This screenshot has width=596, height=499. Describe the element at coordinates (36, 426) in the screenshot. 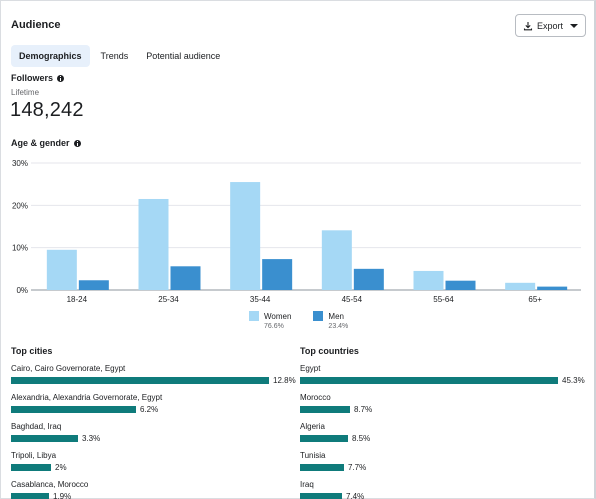

I see `list-item-name: Baghdad, Iraq` at that location.